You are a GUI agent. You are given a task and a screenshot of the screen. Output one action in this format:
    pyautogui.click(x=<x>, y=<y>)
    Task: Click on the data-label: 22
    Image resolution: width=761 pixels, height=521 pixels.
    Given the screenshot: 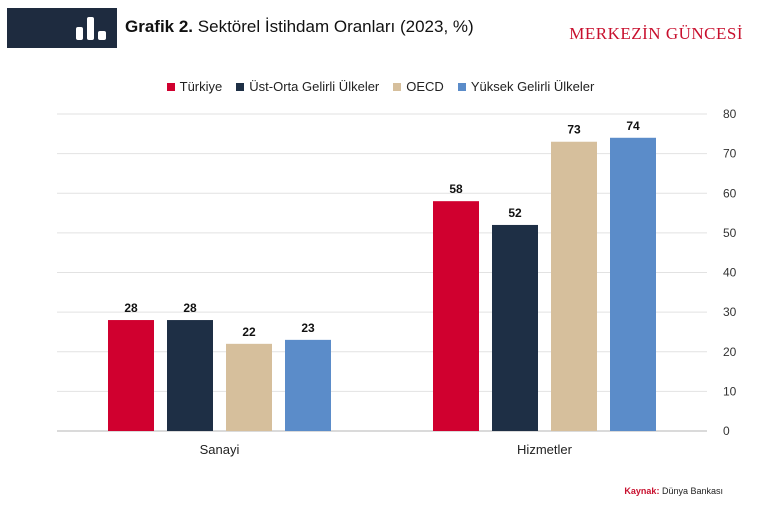 What is the action you would take?
    pyautogui.click(x=249, y=332)
    